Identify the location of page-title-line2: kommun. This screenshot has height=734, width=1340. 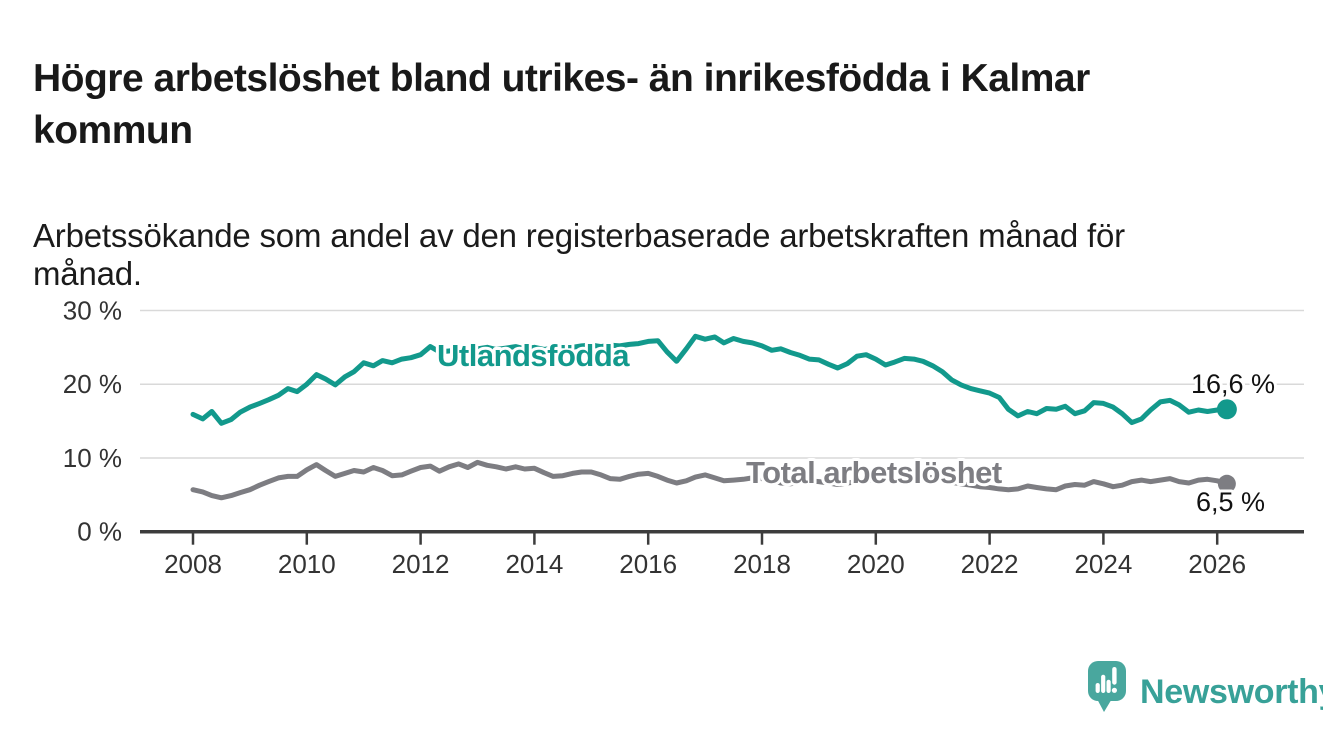
(113, 131).